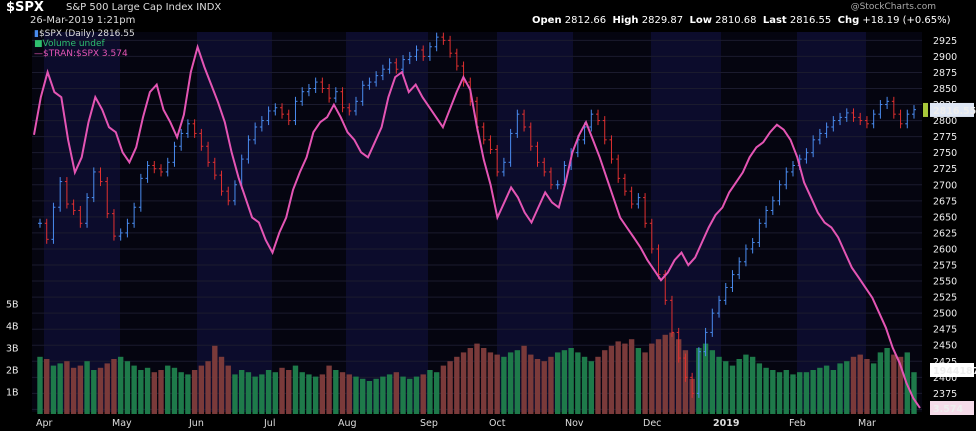 The height and width of the screenshot is (431, 976). What do you see at coordinates (774, 20) in the screenshot?
I see `last-label: Last` at bounding box center [774, 20].